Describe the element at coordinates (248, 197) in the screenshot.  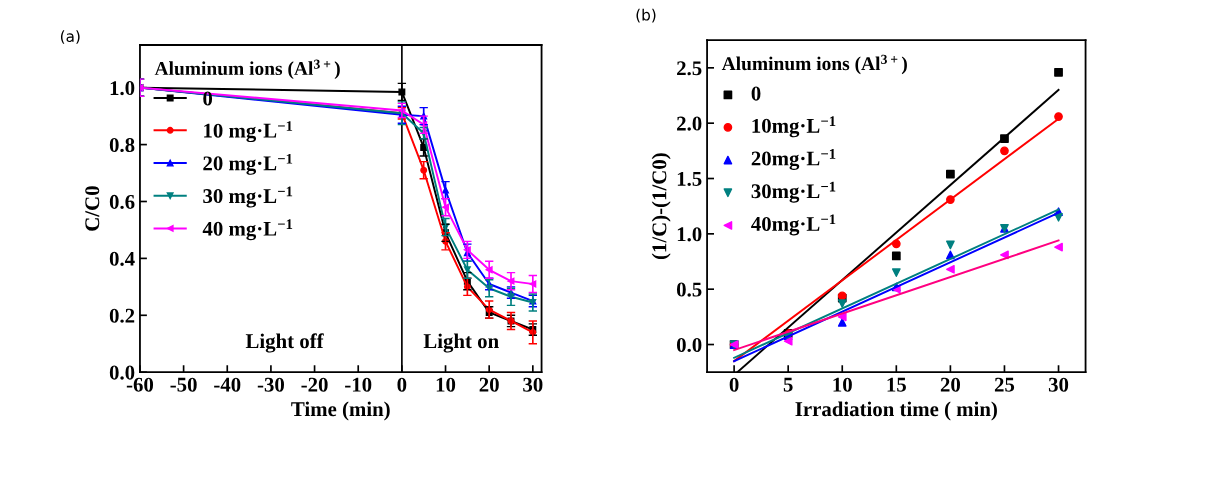
I see `legend-label: 30 mg·L$^{−1}$` at that location.